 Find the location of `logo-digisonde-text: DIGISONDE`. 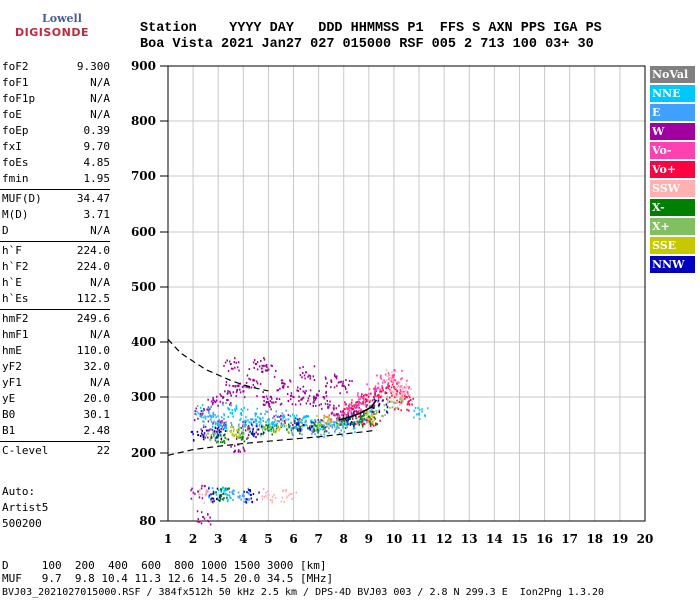

logo-digisonde-text: DIGISONDE is located at coordinates (52, 32).